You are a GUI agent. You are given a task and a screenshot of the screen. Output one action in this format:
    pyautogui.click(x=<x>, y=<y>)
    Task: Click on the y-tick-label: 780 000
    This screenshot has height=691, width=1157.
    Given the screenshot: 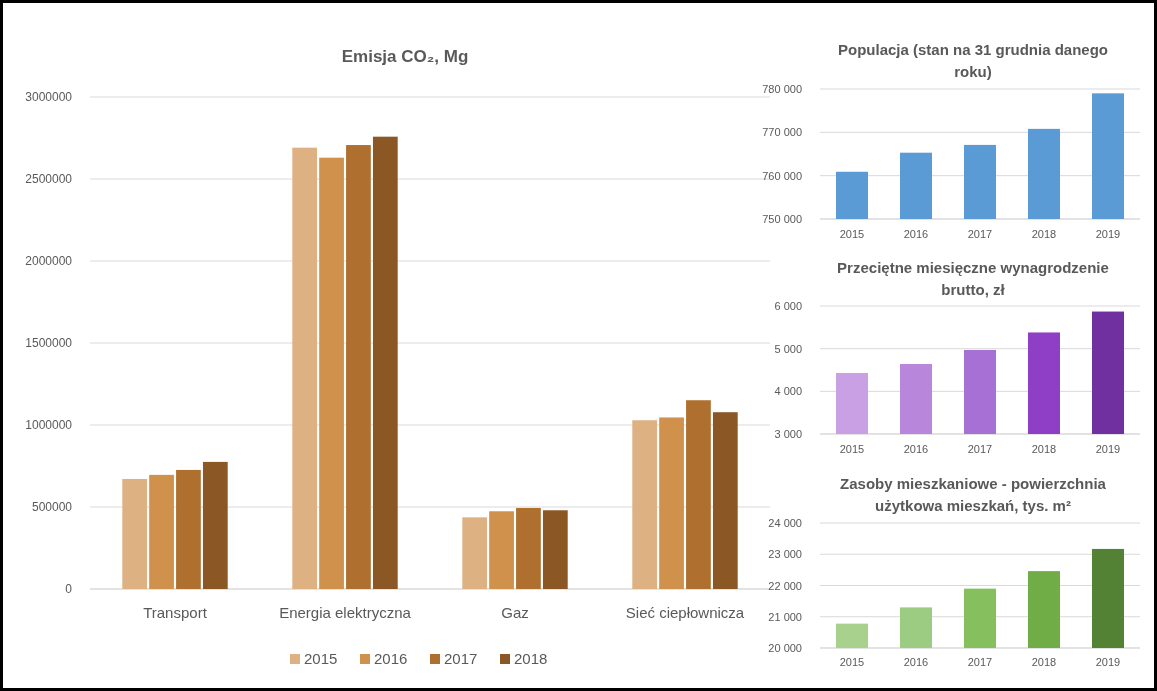 What is the action you would take?
    pyautogui.click(x=782, y=89)
    